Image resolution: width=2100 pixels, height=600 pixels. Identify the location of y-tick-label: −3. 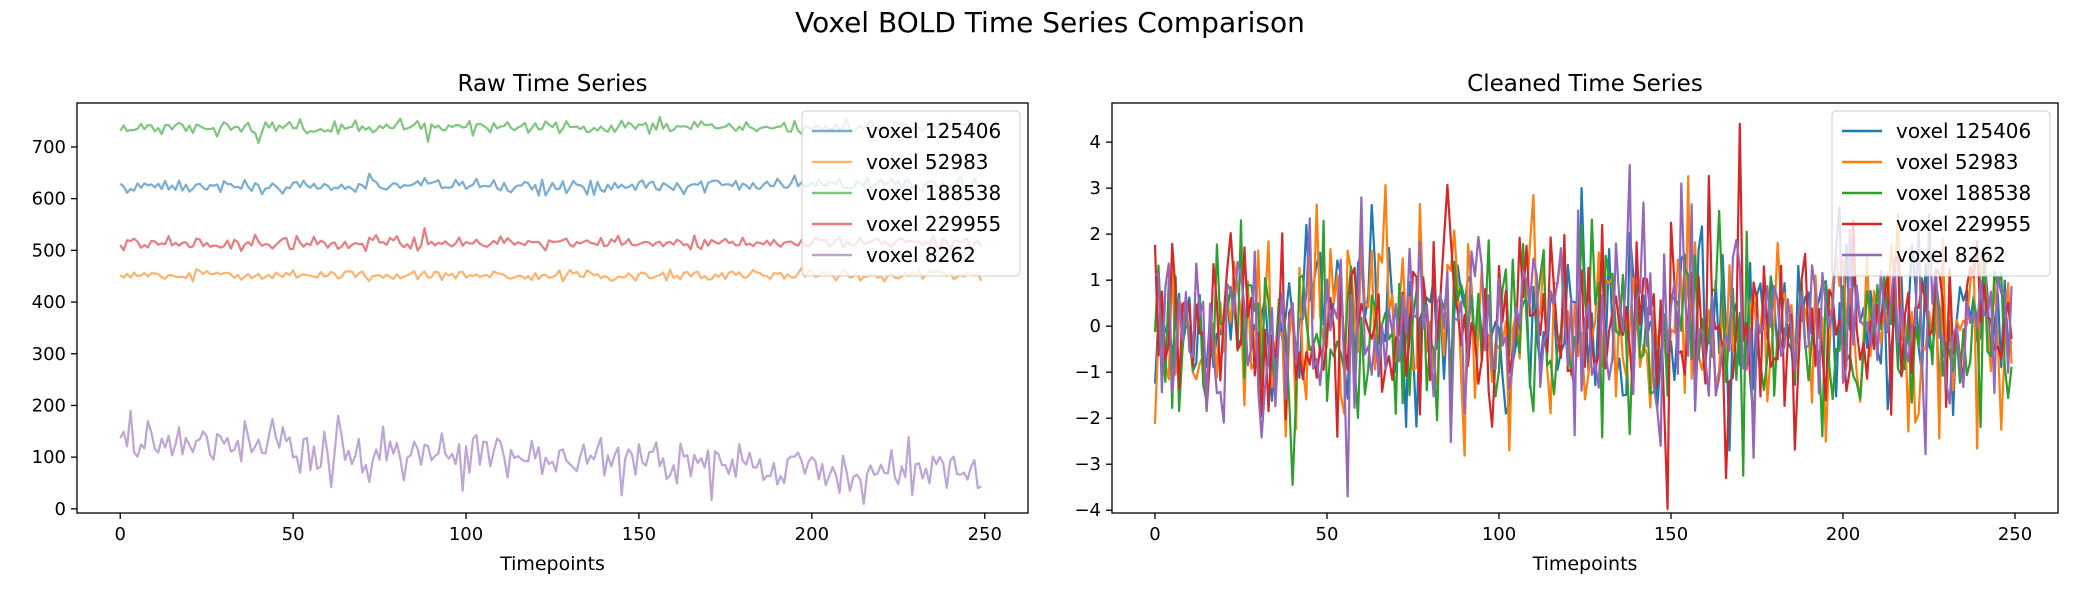
(1087, 464).